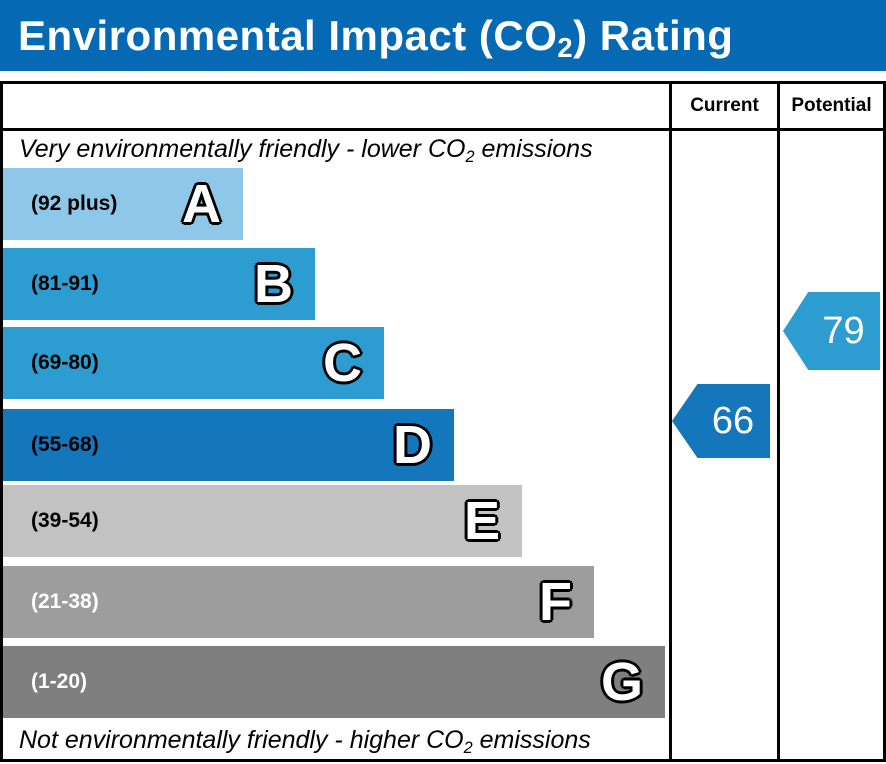 The width and height of the screenshot is (886, 764). Describe the element at coordinates (262, 521) in the screenshot. I see `band-bar-e: (39-54) E` at that location.